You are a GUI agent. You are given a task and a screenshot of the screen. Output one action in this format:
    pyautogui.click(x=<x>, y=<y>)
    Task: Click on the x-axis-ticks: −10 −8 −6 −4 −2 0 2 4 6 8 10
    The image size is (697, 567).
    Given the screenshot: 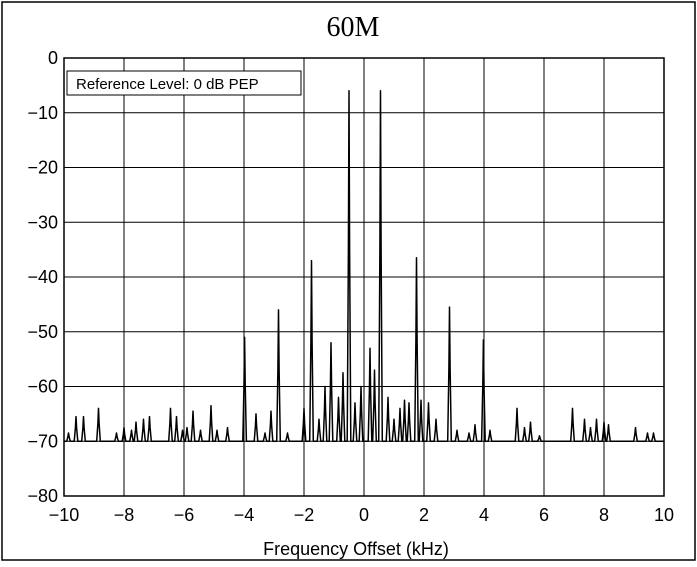 What is the action you would take?
    pyautogui.click(x=361, y=515)
    